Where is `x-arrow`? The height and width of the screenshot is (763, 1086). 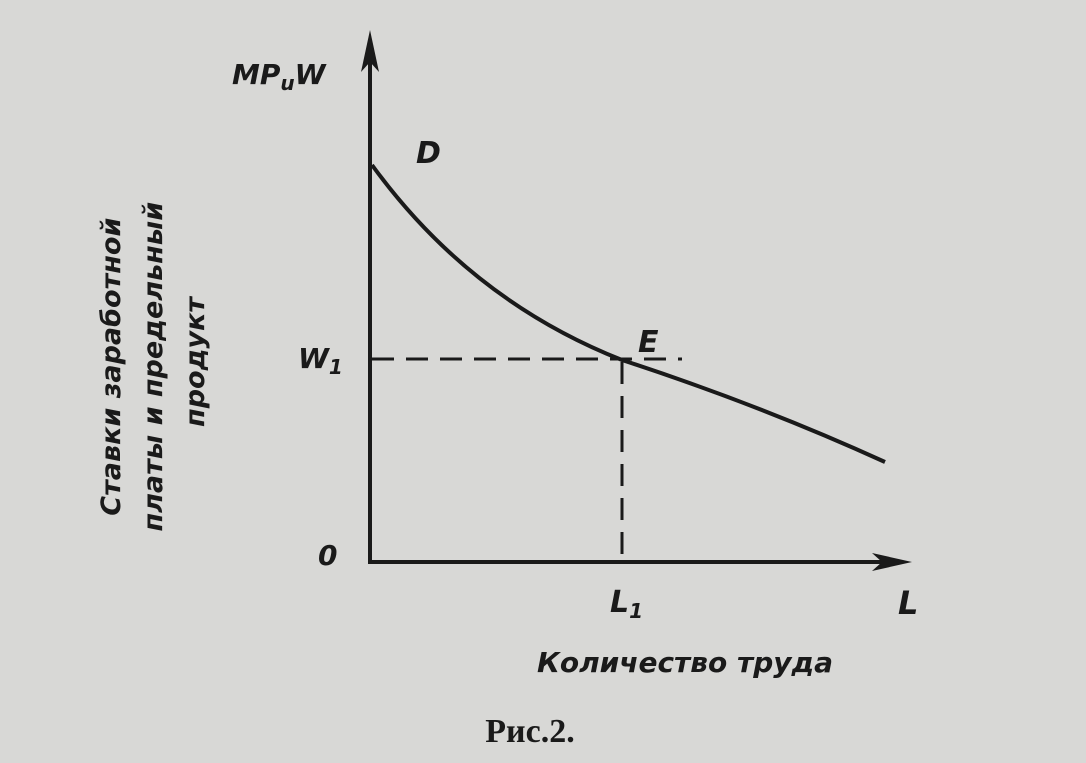
x-arrow is located at coordinates (892, 562).